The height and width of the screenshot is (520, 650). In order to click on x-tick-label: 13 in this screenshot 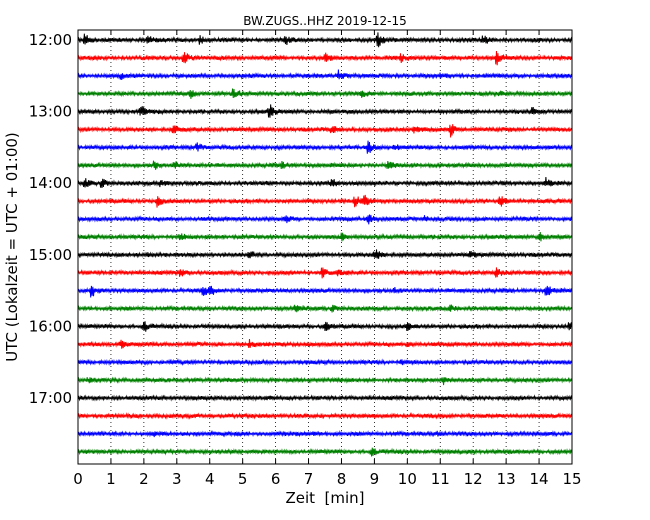, I will do `click(506, 479)`.